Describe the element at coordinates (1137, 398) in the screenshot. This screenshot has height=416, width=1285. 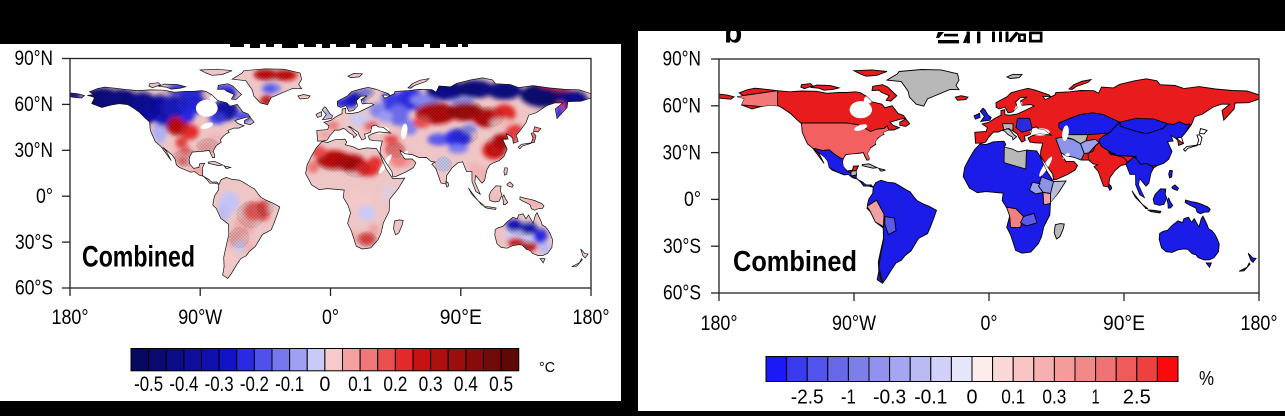
I see `svg-text: 2.5` at that location.